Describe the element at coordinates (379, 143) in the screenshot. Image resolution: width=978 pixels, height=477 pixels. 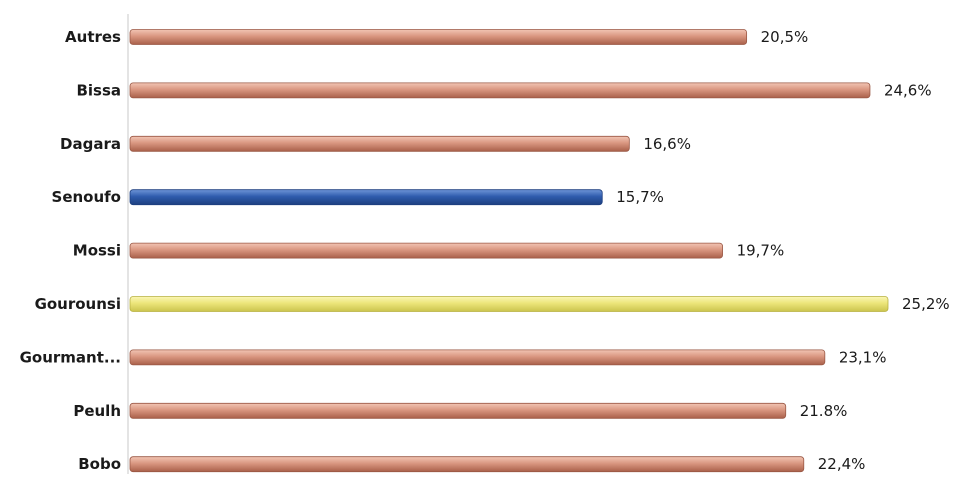
I see `bar-dagara` at that location.